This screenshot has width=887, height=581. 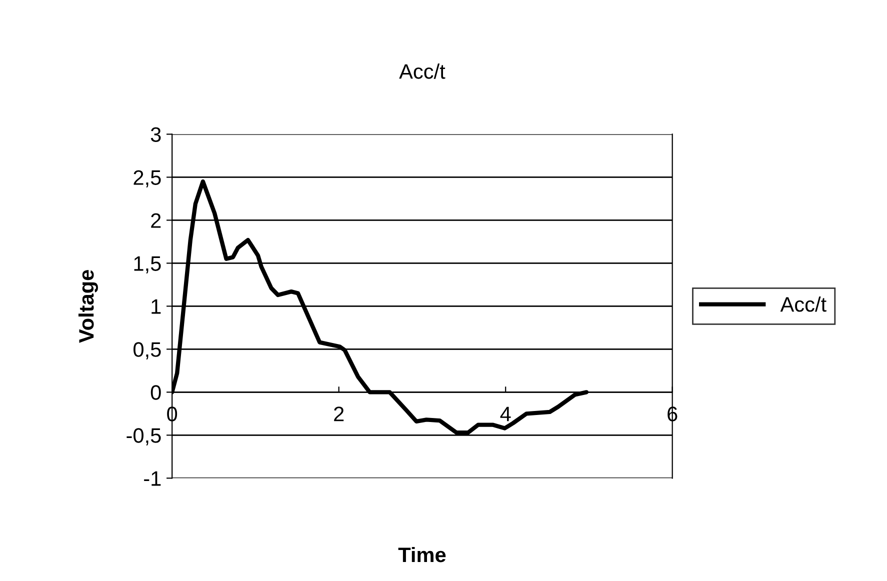 What do you see at coordinates (422, 71) in the screenshot?
I see `chart-title: Acc/t` at bounding box center [422, 71].